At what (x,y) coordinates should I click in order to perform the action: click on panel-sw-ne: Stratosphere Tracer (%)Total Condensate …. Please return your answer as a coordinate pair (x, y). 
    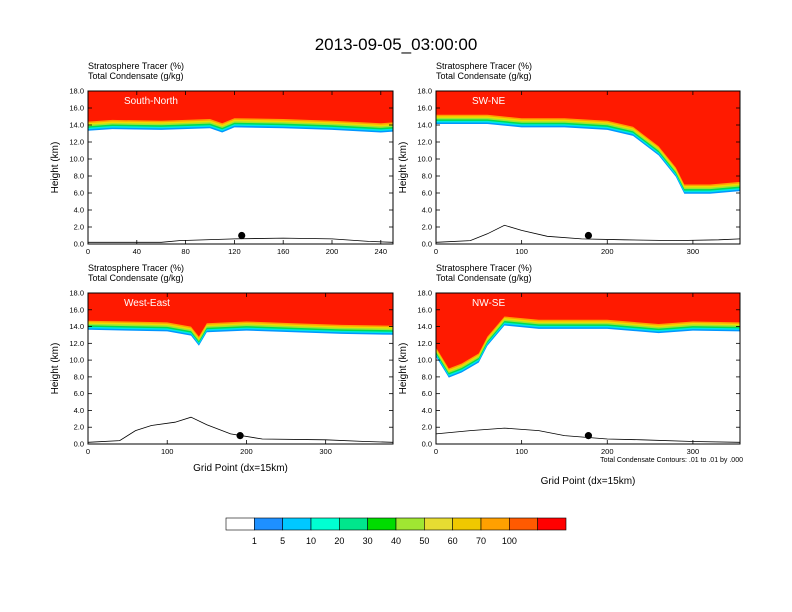
    Looking at the image, I should click on (569, 158).